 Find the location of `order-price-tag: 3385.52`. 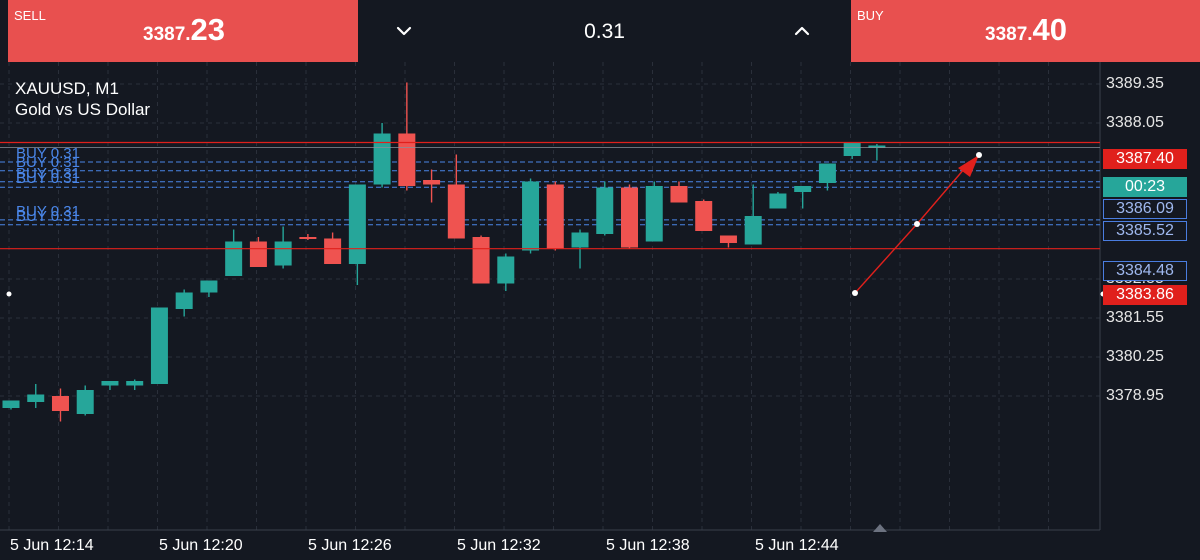

order-price-tag: 3385.52 is located at coordinates (1145, 231).